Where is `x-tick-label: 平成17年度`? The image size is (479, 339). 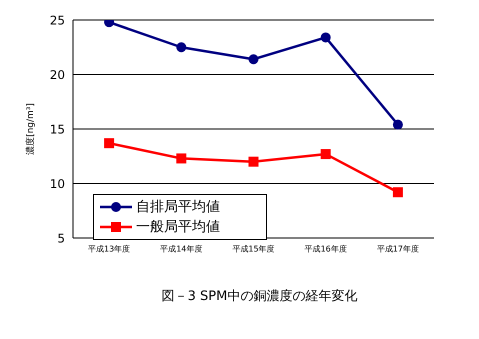
x-tick-label: 平成17年度 is located at coordinates (397, 249).